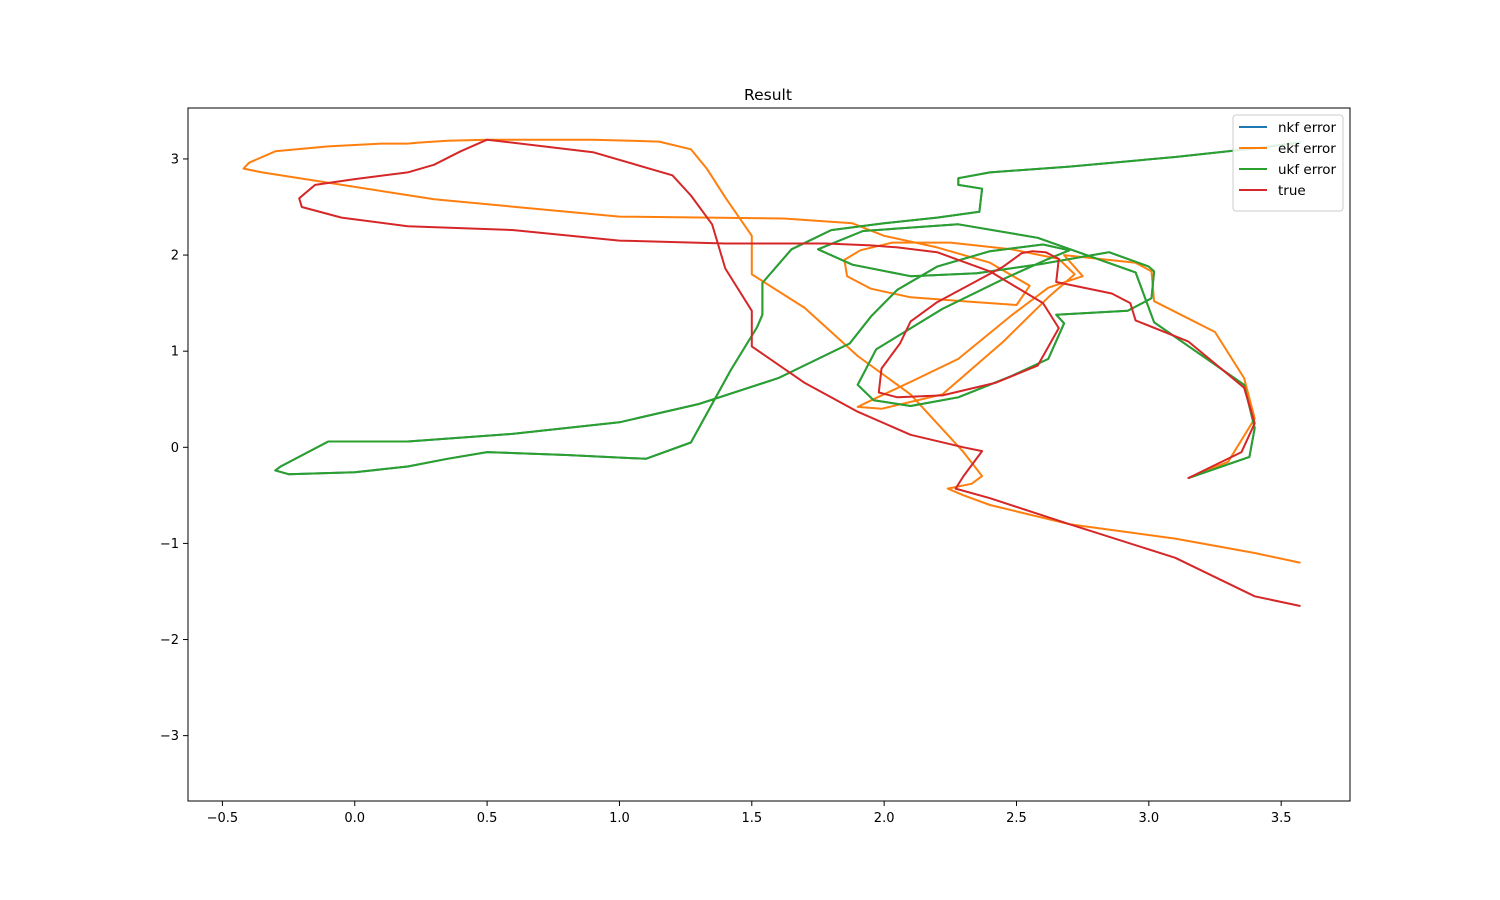  I want to click on y-tick-label: 0, so click(175, 448).